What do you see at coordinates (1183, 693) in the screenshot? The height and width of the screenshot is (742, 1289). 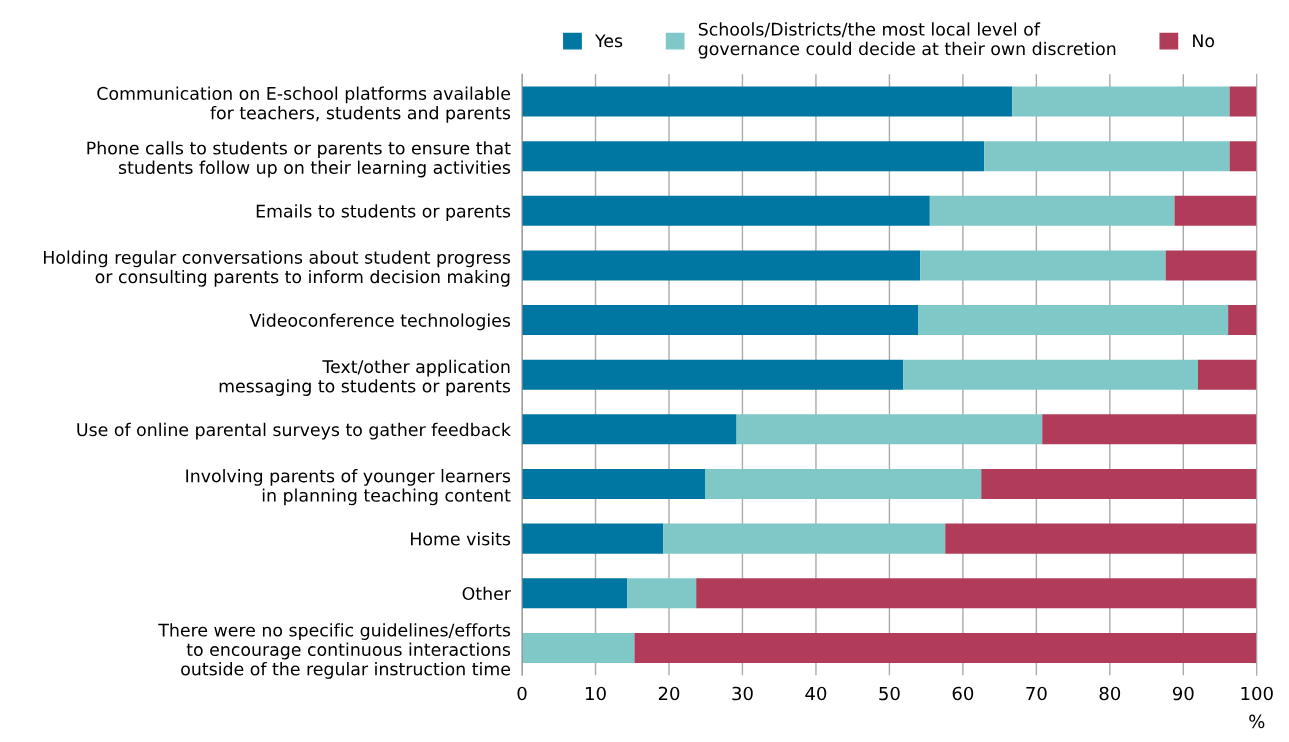 I see `x-tick-label: 90` at bounding box center [1183, 693].